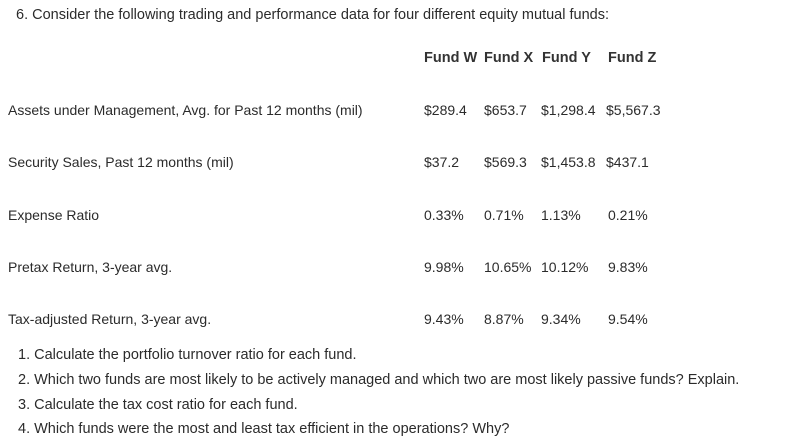 The width and height of the screenshot is (800, 447). What do you see at coordinates (504, 319) in the screenshot?
I see `cell-taxadj-x: 8.87%` at bounding box center [504, 319].